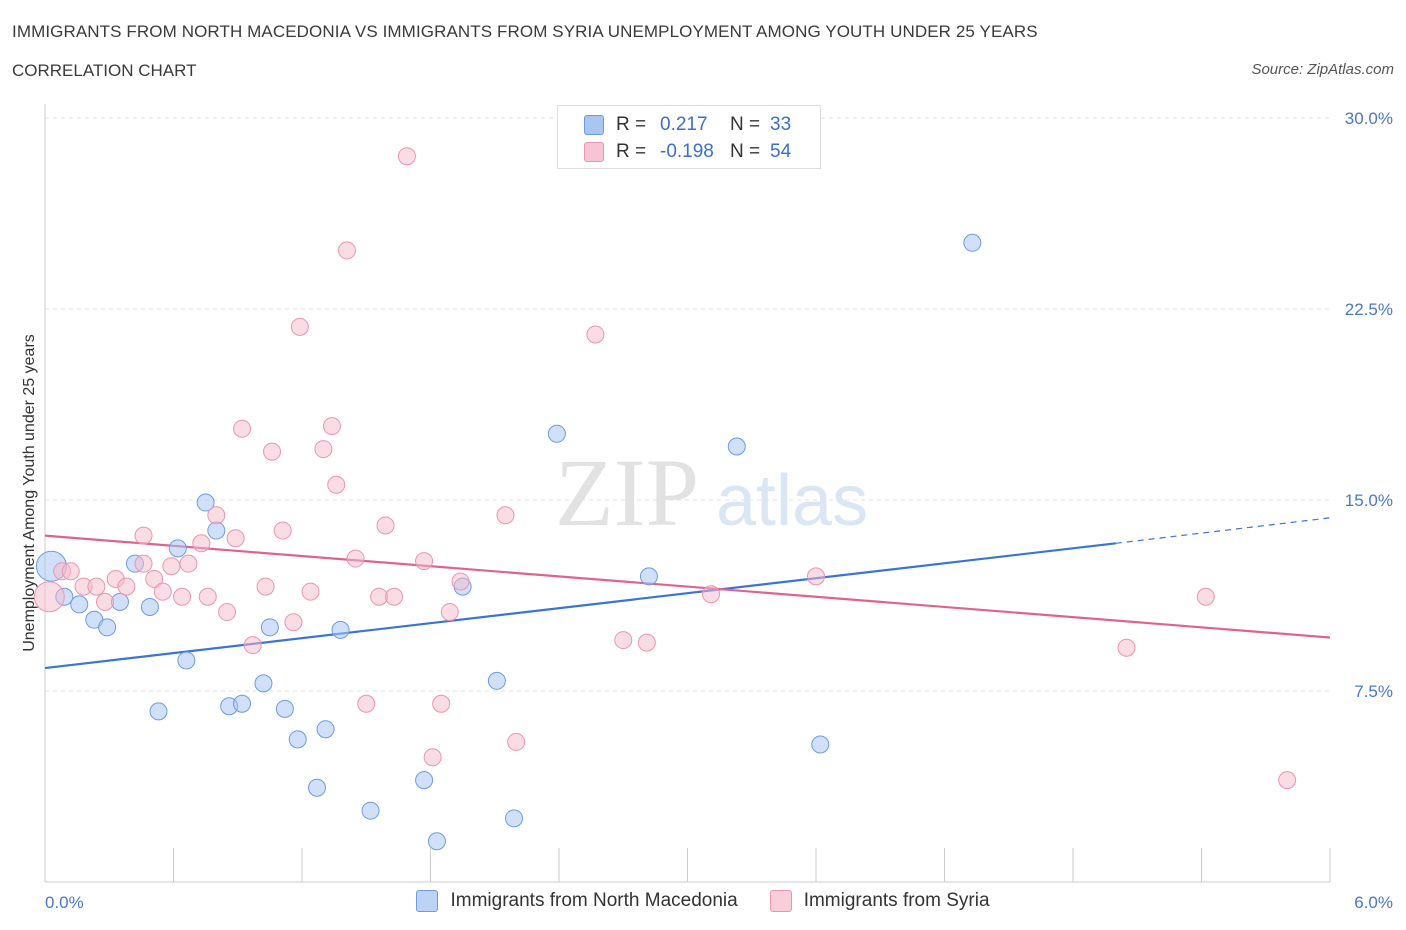 The image size is (1406, 930). What do you see at coordinates (64, 902) in the screenshot?
I see `x-tick-label: 0.0%` at bounding box center [64, 902].